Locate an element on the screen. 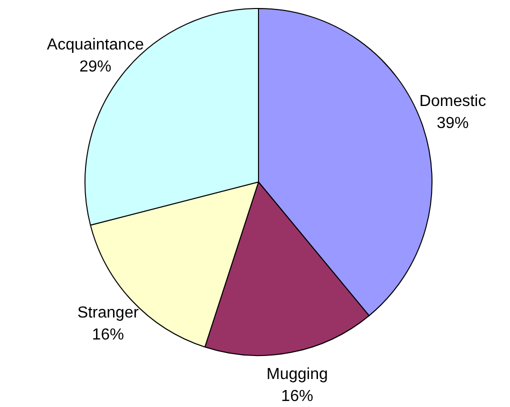 The width and height of the screenshot is (510, 407). data-label: 39% is located at coordinates (452, 123).